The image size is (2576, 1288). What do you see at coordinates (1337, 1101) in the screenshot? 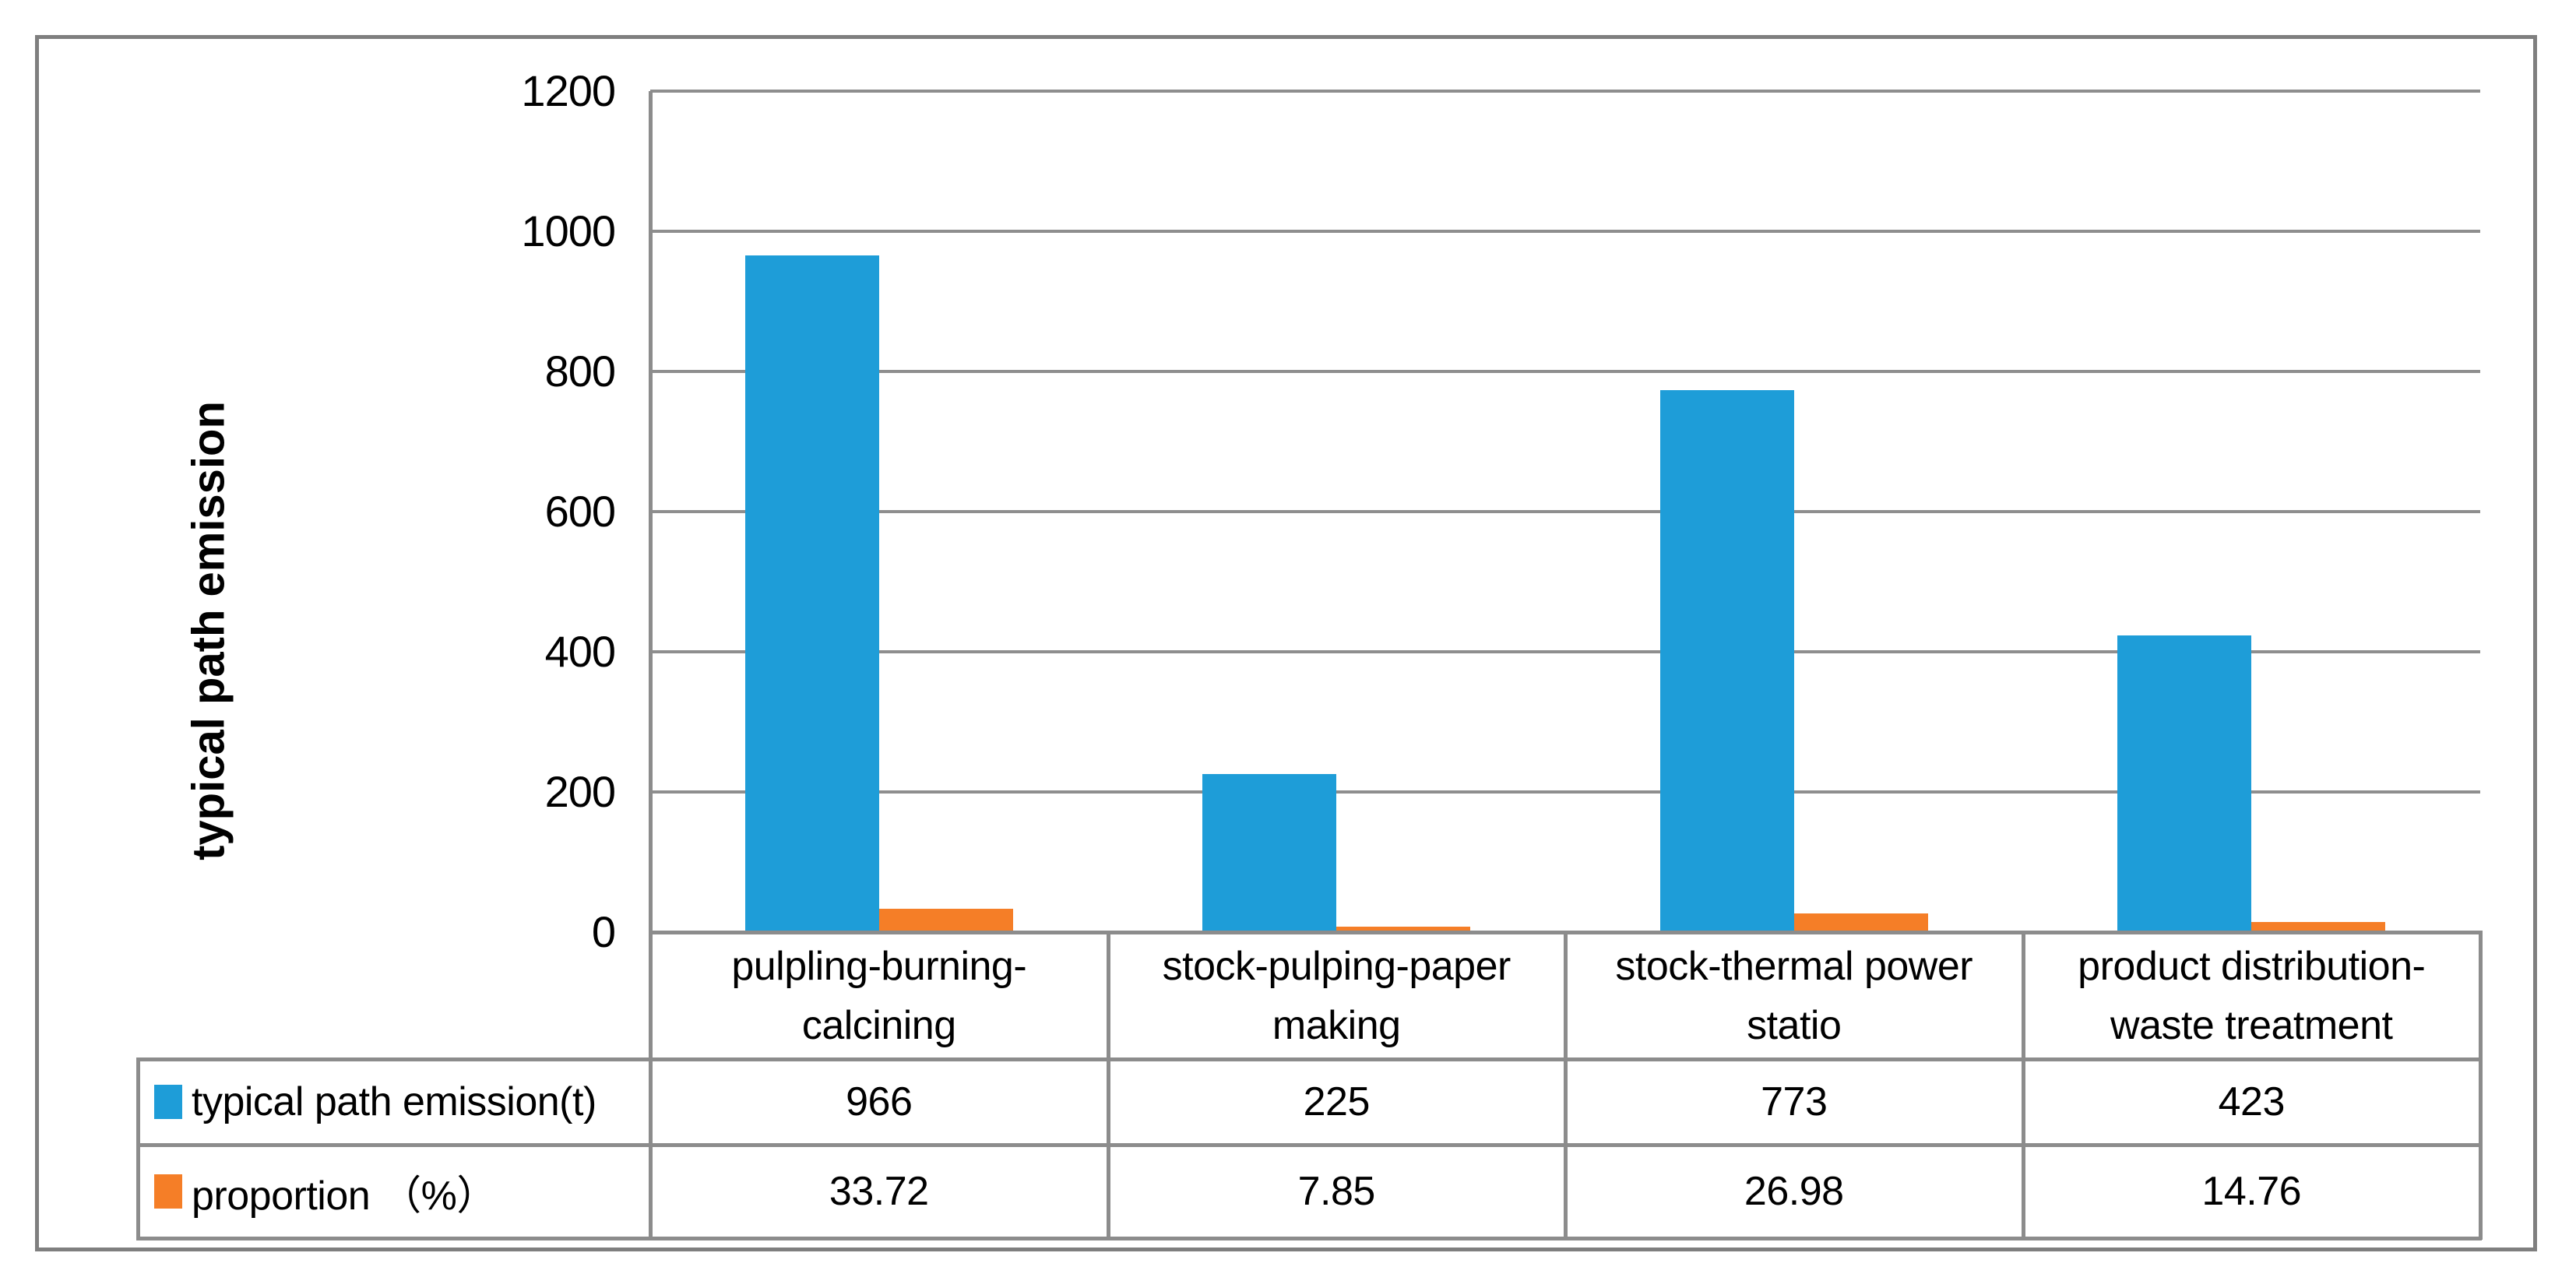
I see `table-value-cell: 225` at bounding box center [1337, 1101].